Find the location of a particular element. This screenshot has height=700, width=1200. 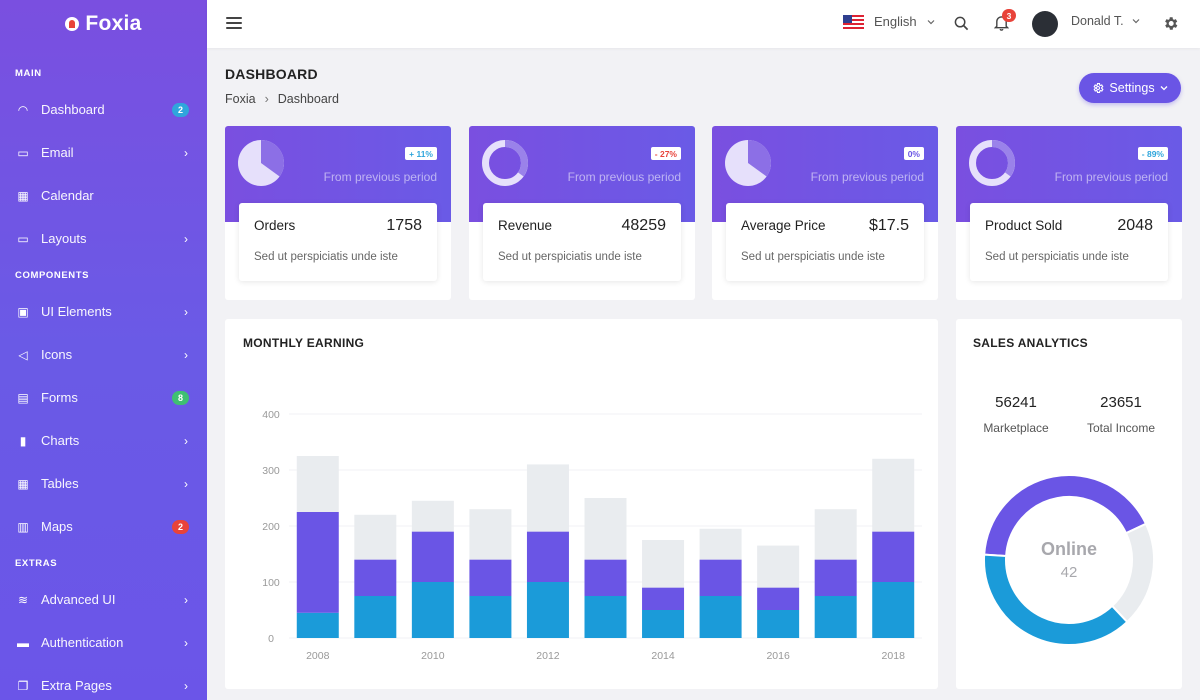

settings-button: Settings is located at coordinates (1130, 88).